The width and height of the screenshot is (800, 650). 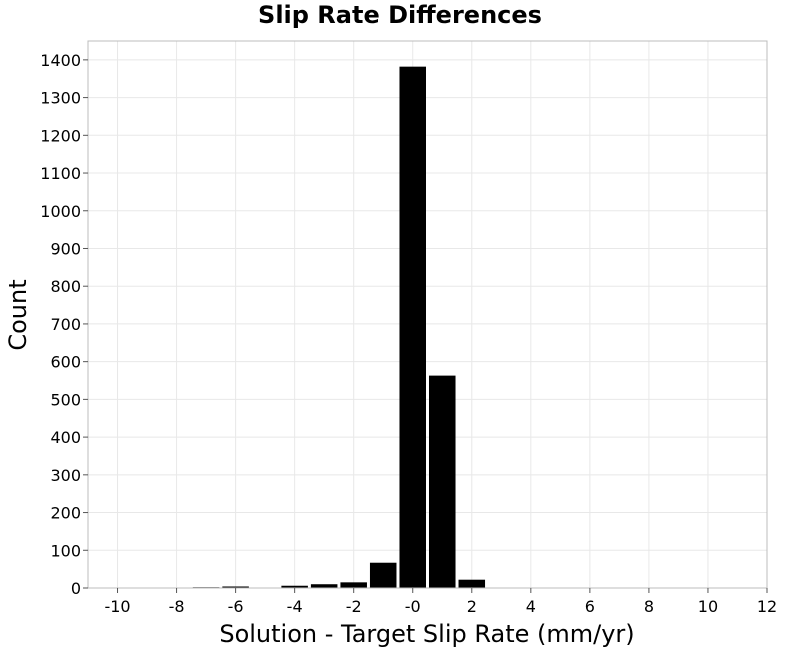 I want to click on x-tick-label: 10, so click(x=708, y=606).